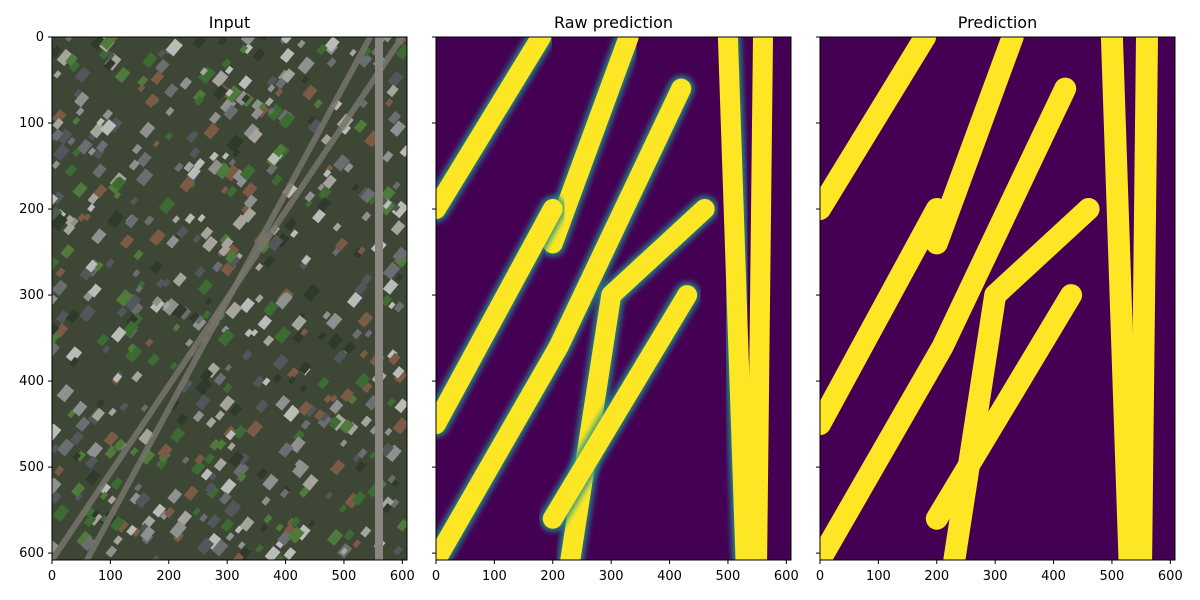 The width and height of the screenshot is (1200, 600). I want to click on x-tick-label: 200, so click(168, 576).